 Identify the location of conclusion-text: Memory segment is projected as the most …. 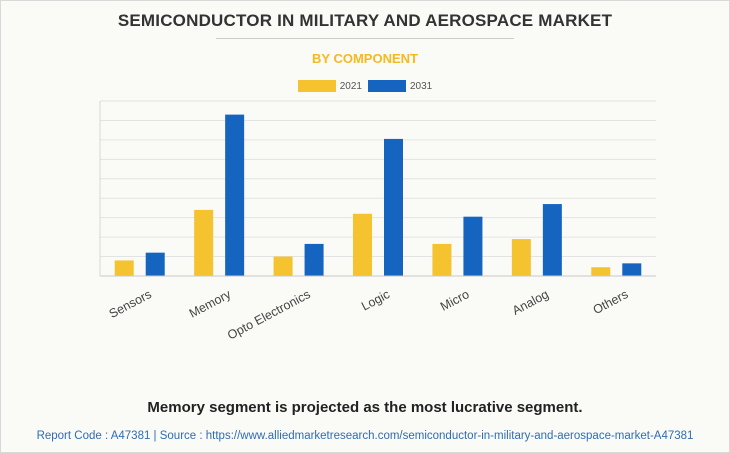
(365, 407).